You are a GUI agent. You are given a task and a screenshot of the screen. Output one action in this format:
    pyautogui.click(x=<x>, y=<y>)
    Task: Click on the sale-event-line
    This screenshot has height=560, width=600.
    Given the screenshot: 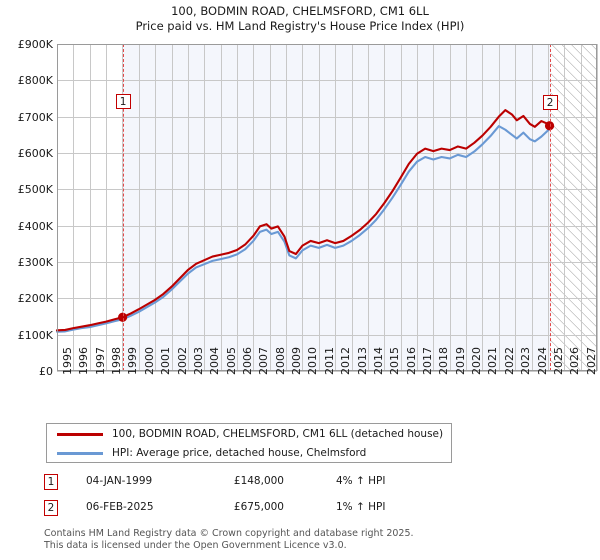 What is the action you would take?
    pyautogui.click(x=123, y=207)
    